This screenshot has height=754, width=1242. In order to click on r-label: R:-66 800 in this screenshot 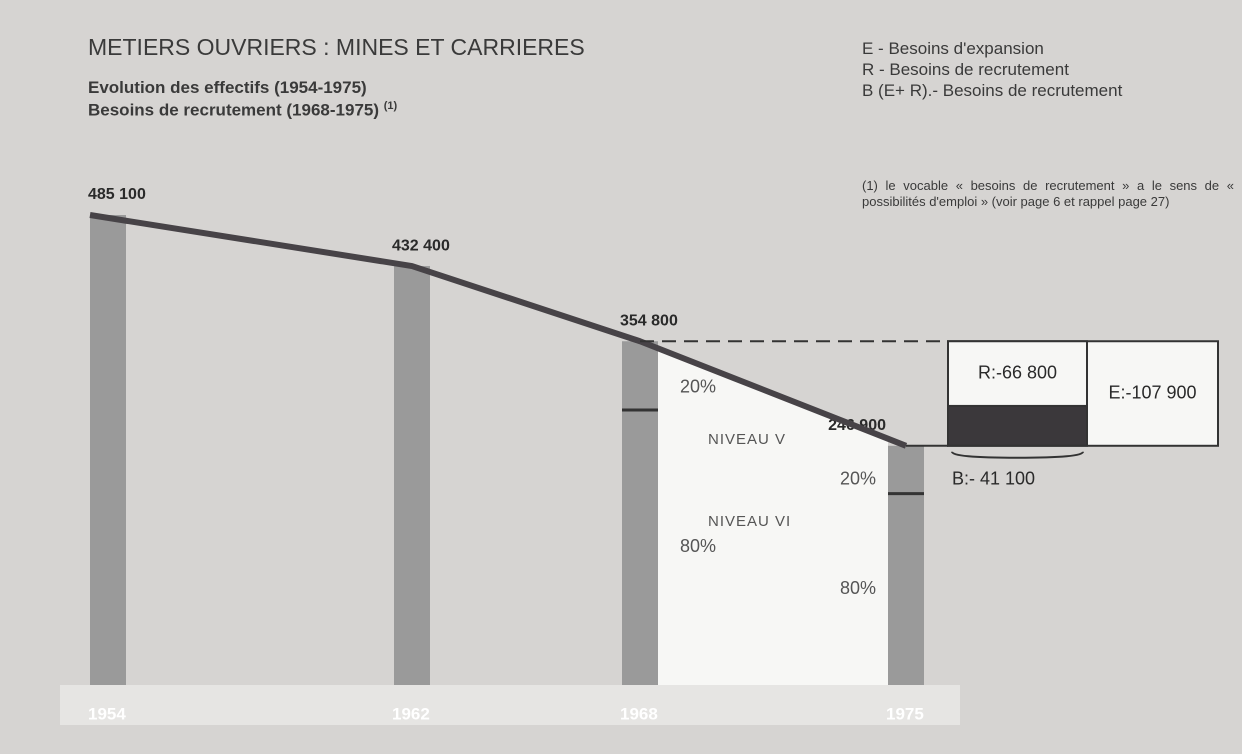, I will do `click(1017, 372)`.